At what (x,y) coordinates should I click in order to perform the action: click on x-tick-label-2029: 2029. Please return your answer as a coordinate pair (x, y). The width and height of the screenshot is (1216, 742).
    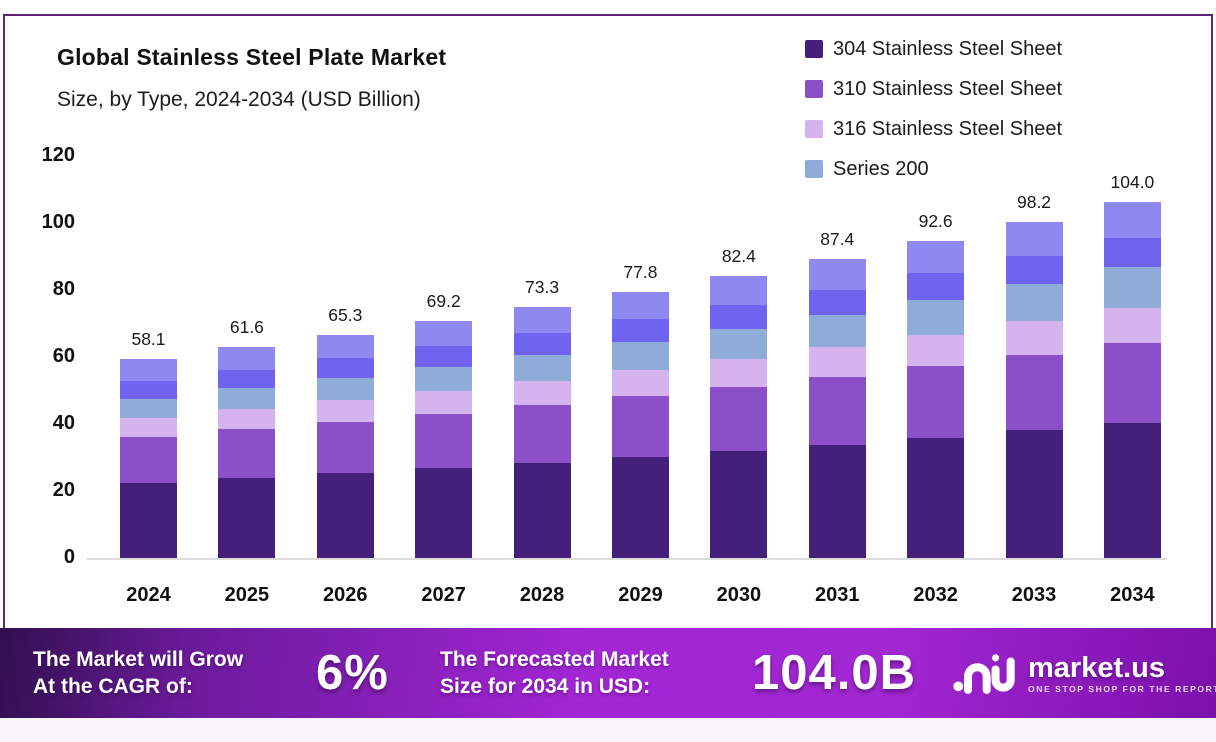
    Looking at the image, I should click on (640, 595).